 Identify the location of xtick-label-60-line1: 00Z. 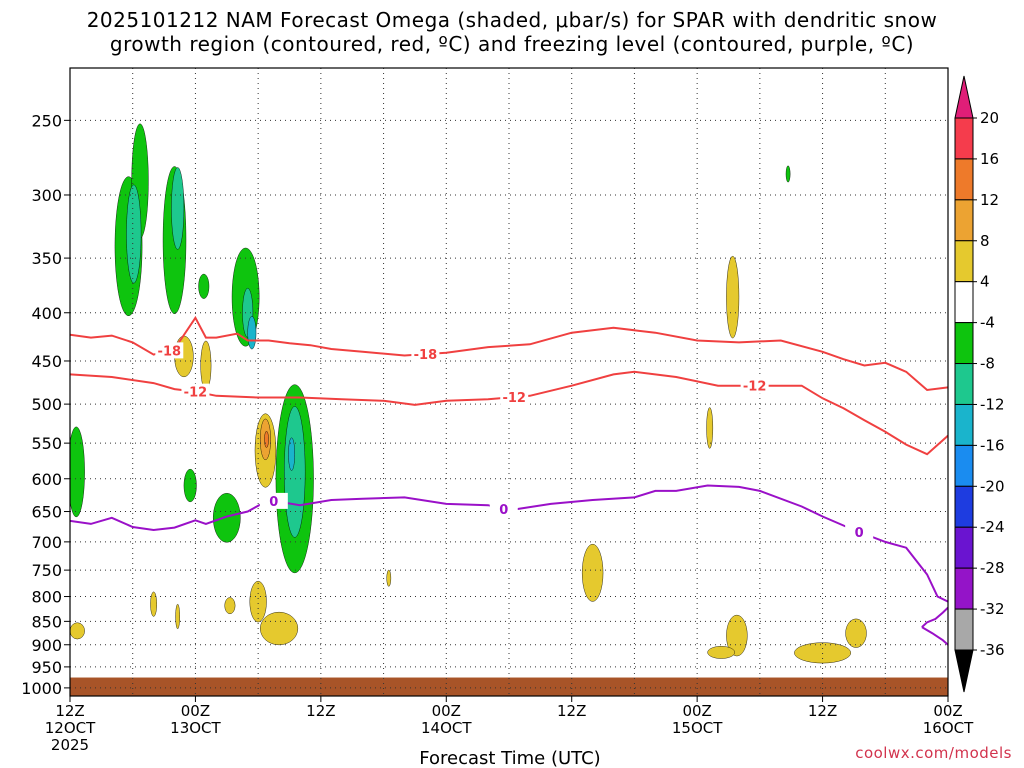
(696, 711).